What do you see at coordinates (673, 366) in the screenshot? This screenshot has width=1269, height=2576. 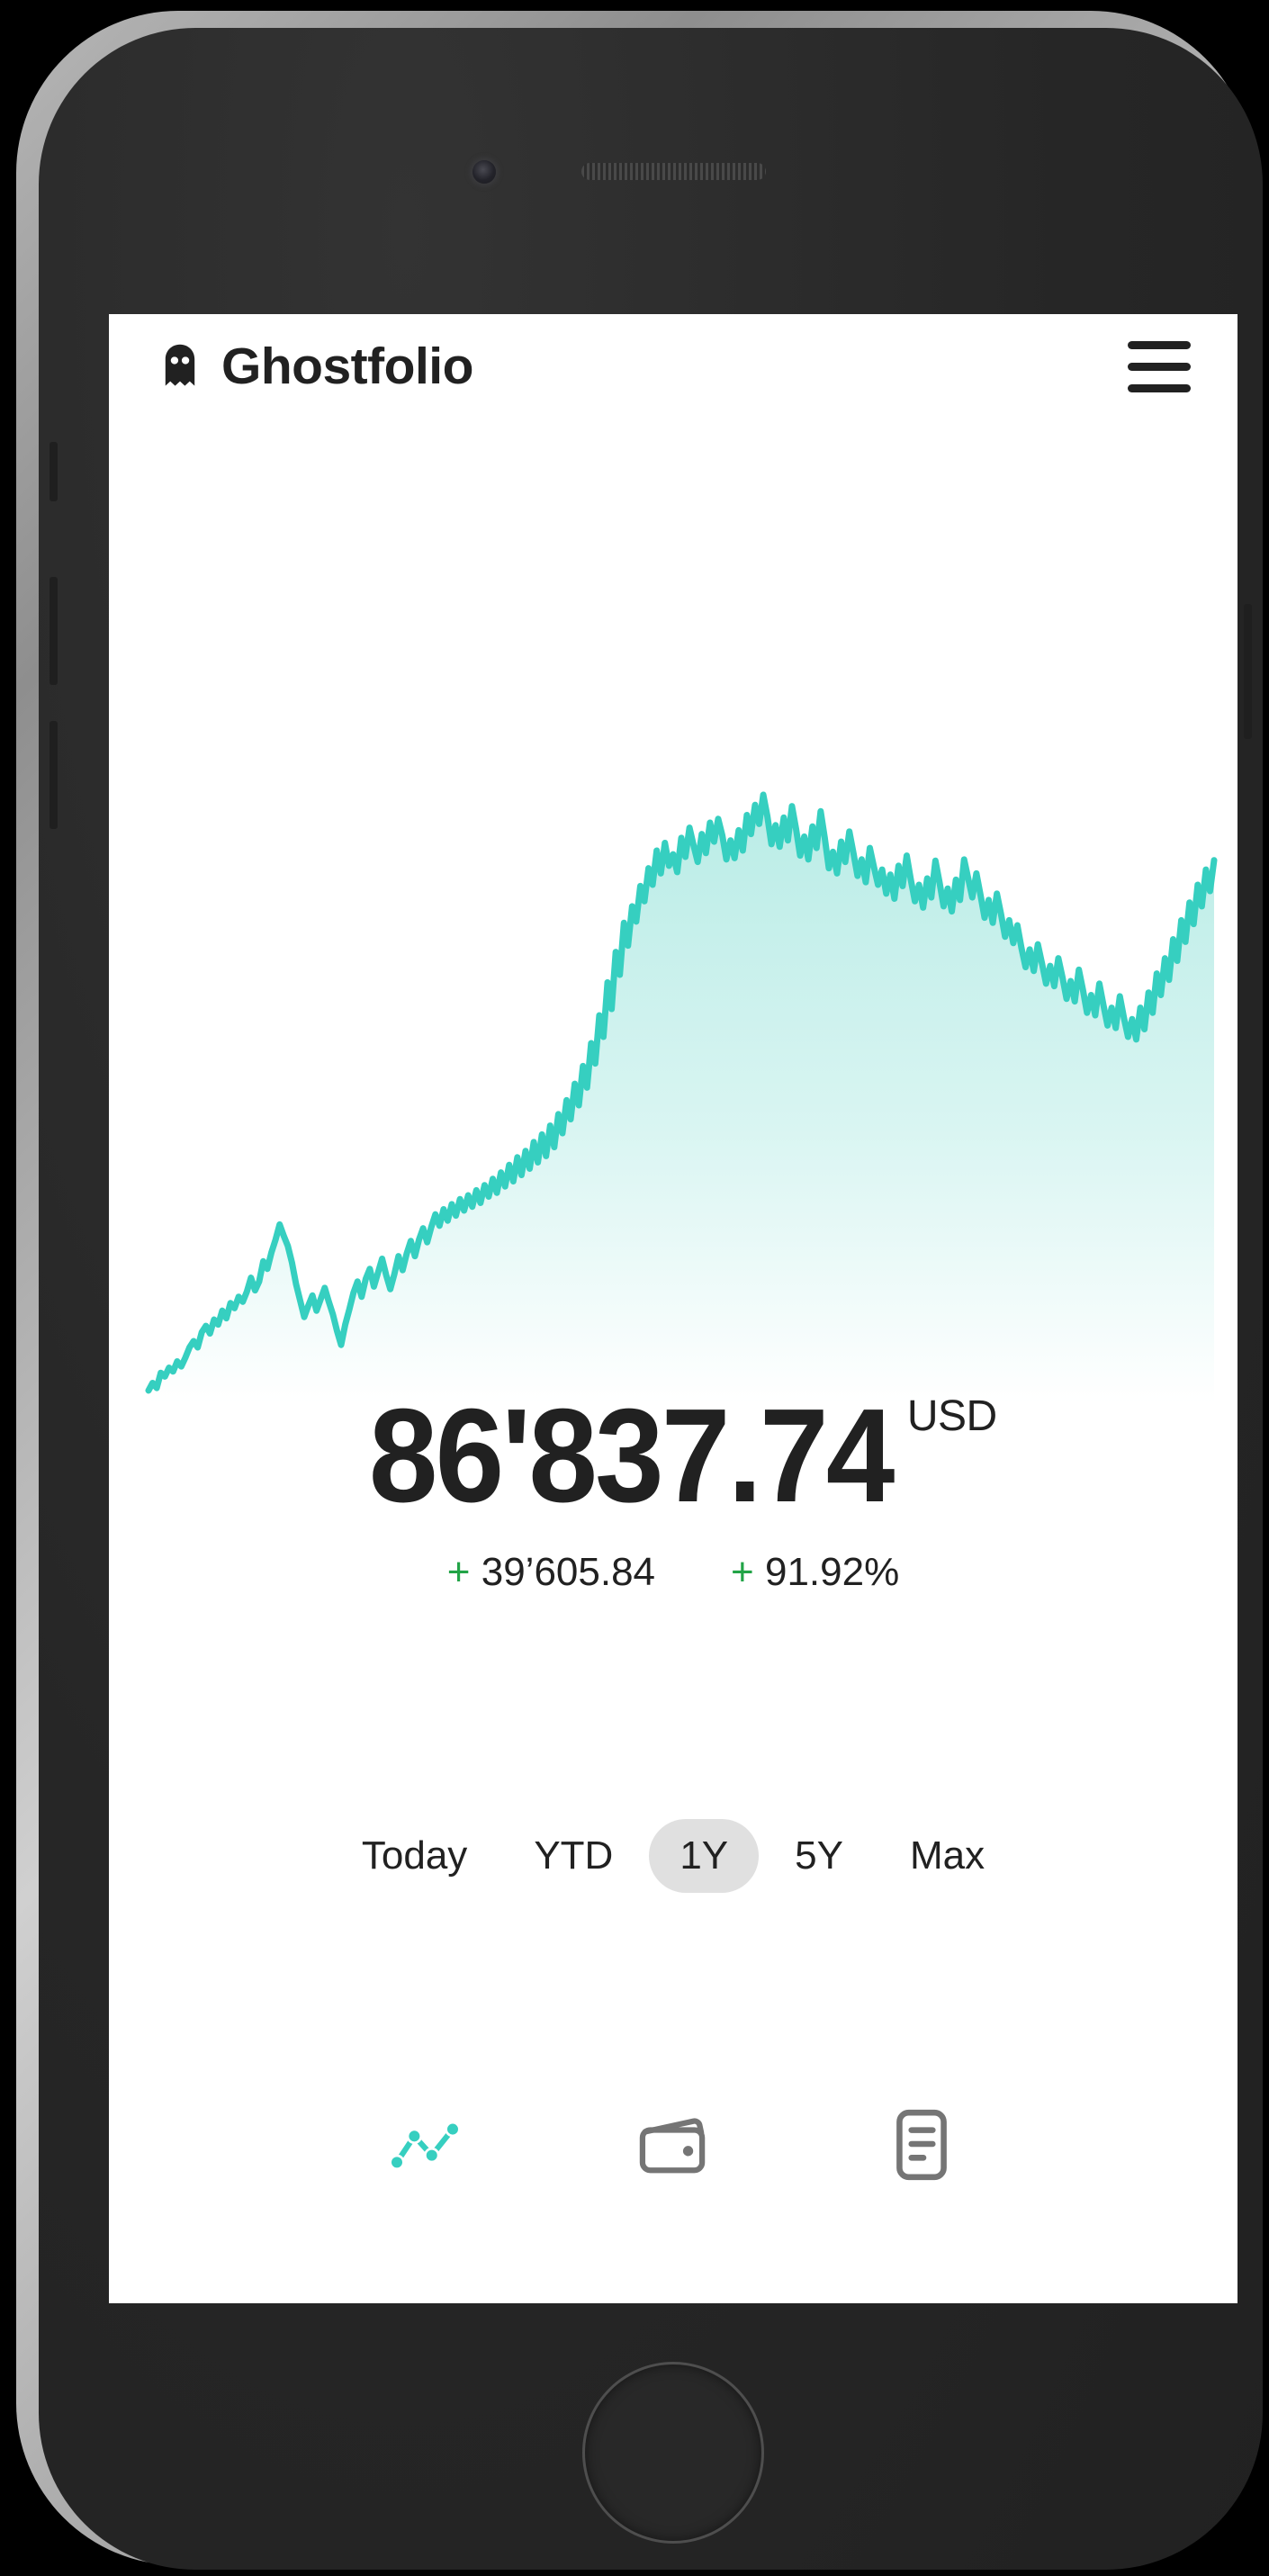 I see `app-header: Ghostfolio` at bounding box center [673, 366].